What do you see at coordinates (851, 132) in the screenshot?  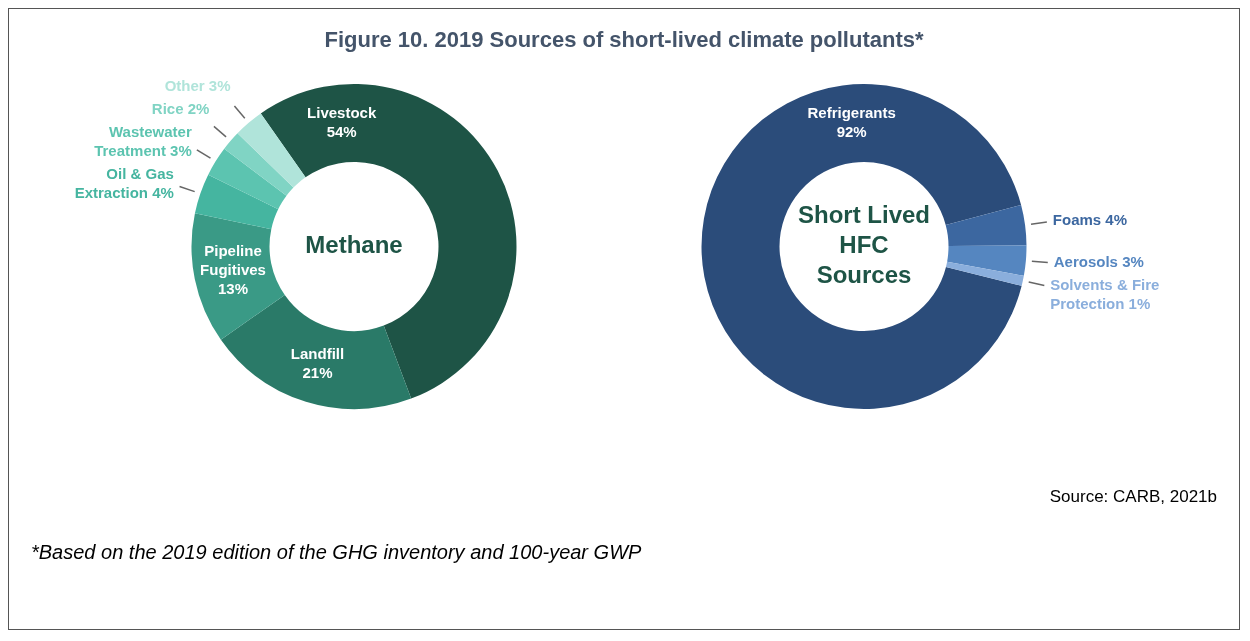 I see `data-label: 92%` at bounding box center [851, 132].